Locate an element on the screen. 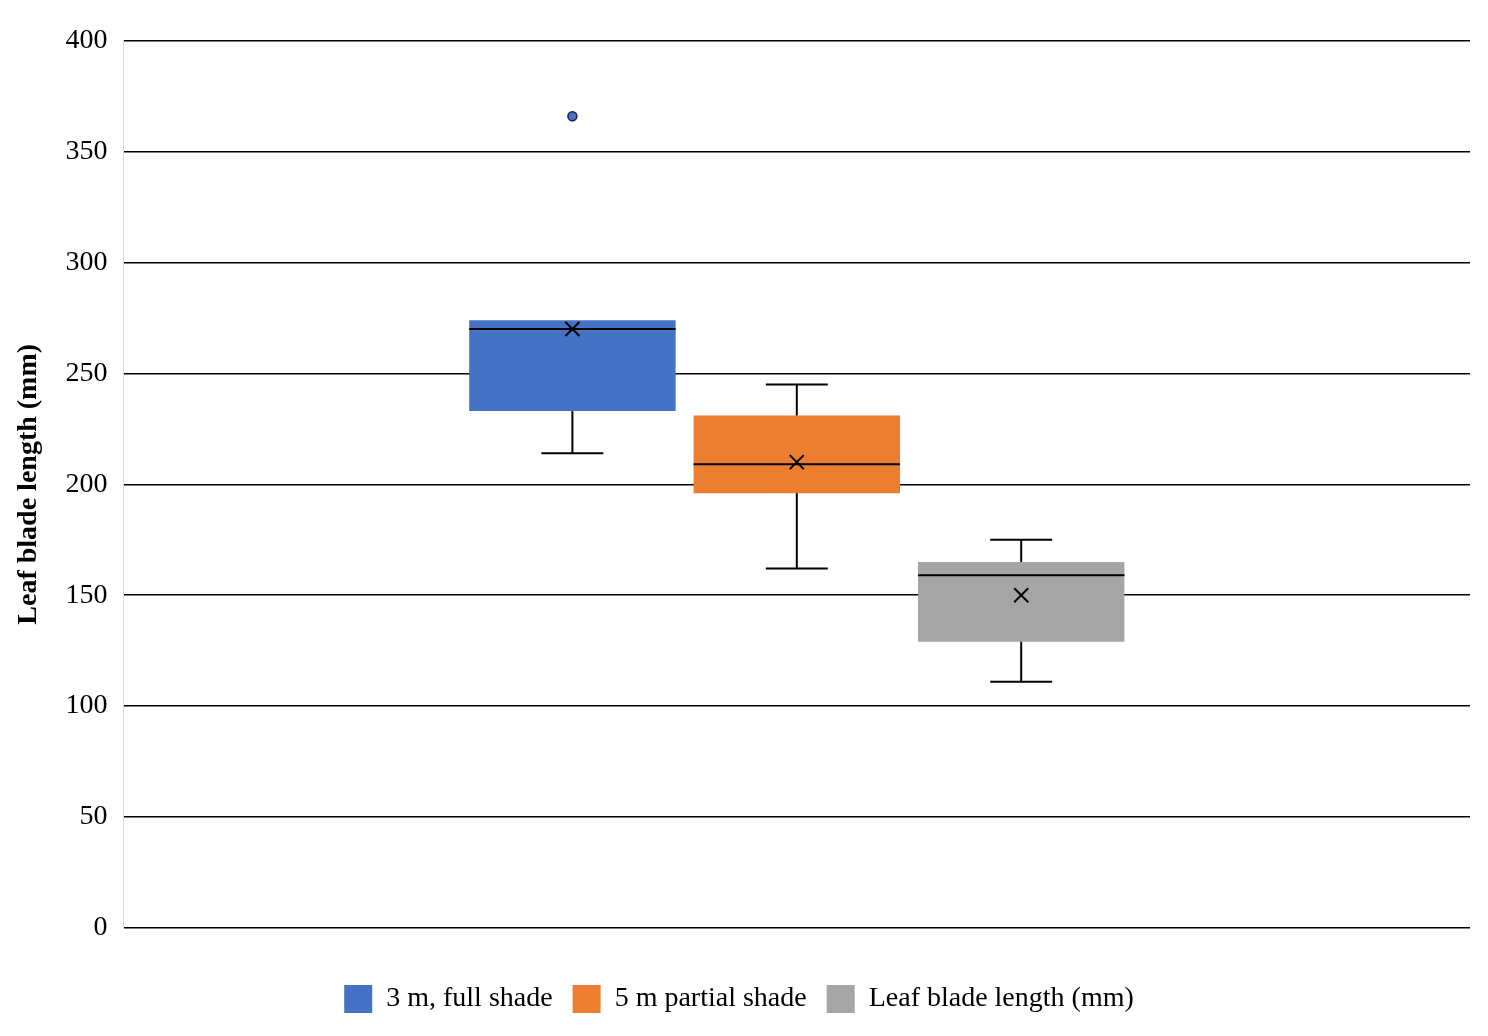  legend-label: 3 m, full shade is located at coordinates (469, 997).